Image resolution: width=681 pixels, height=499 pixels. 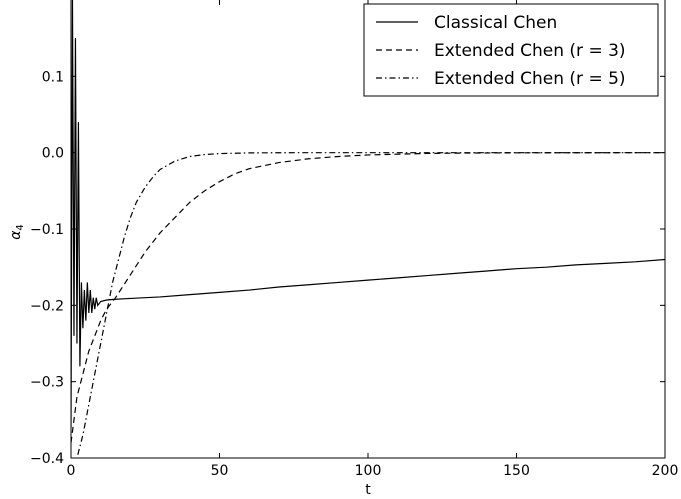 I want to click on y-tick-label: 0.1, so click(x=53, y=77).